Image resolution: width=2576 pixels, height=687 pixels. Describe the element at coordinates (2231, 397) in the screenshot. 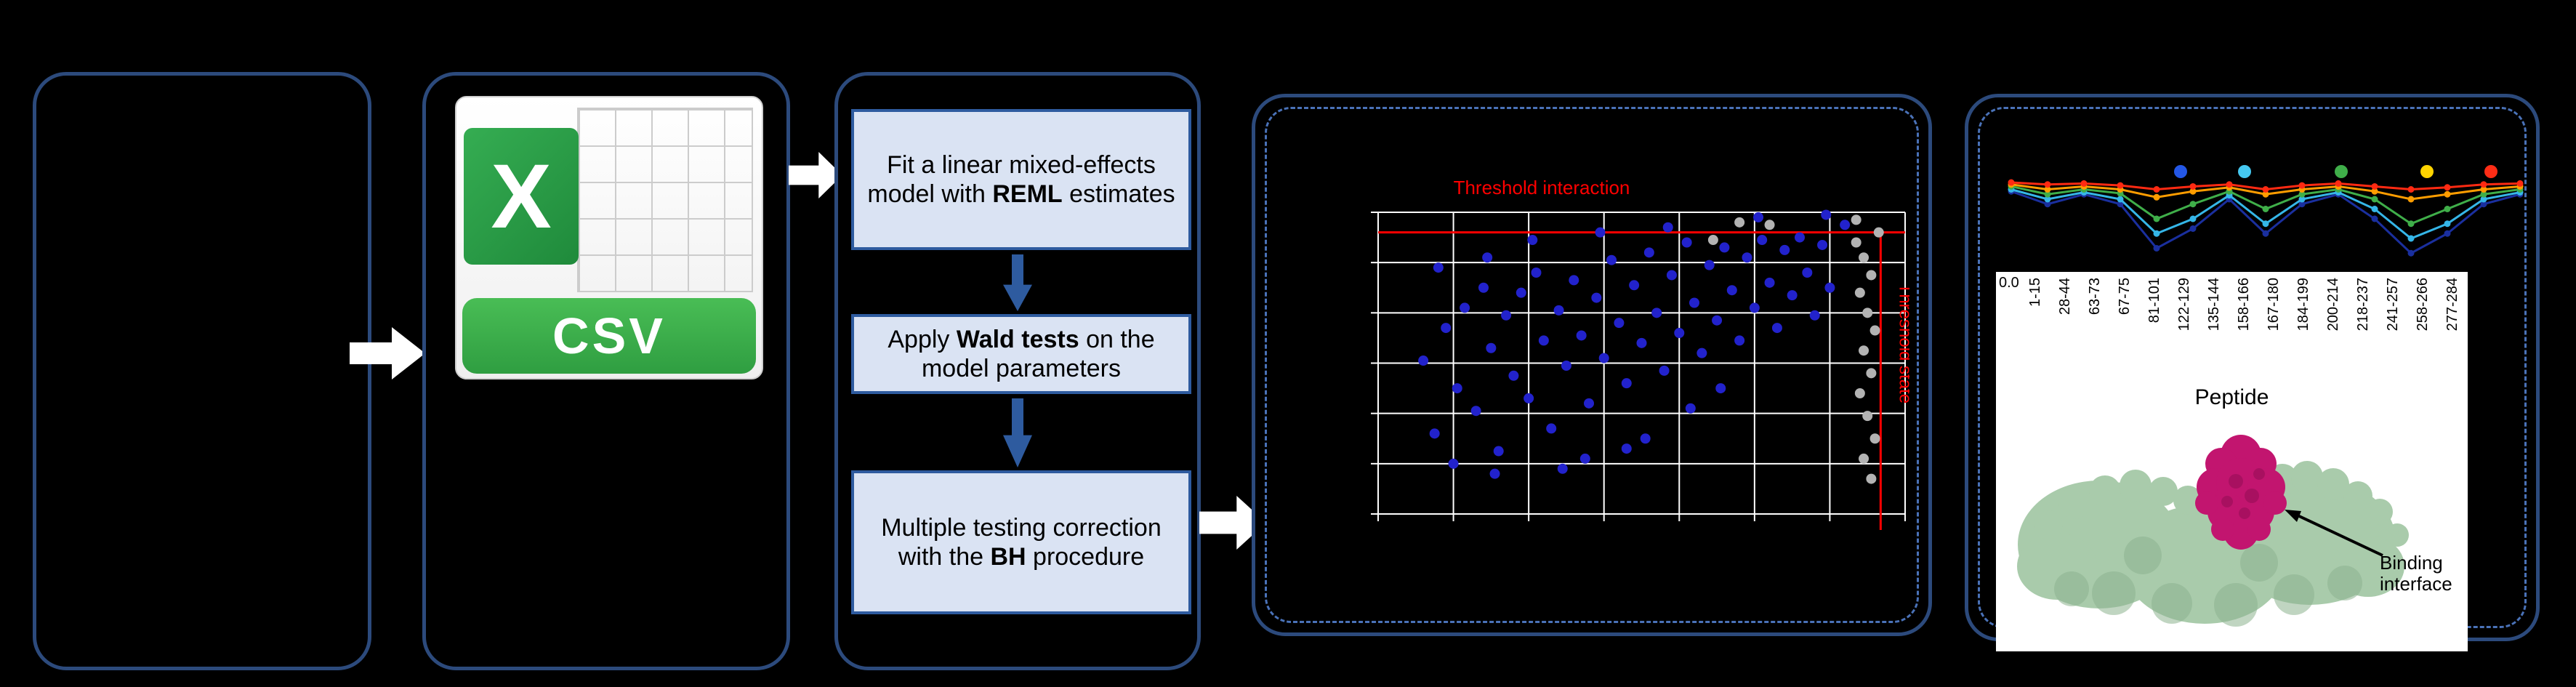

I see `x-axis-title: Peptide` at that location.